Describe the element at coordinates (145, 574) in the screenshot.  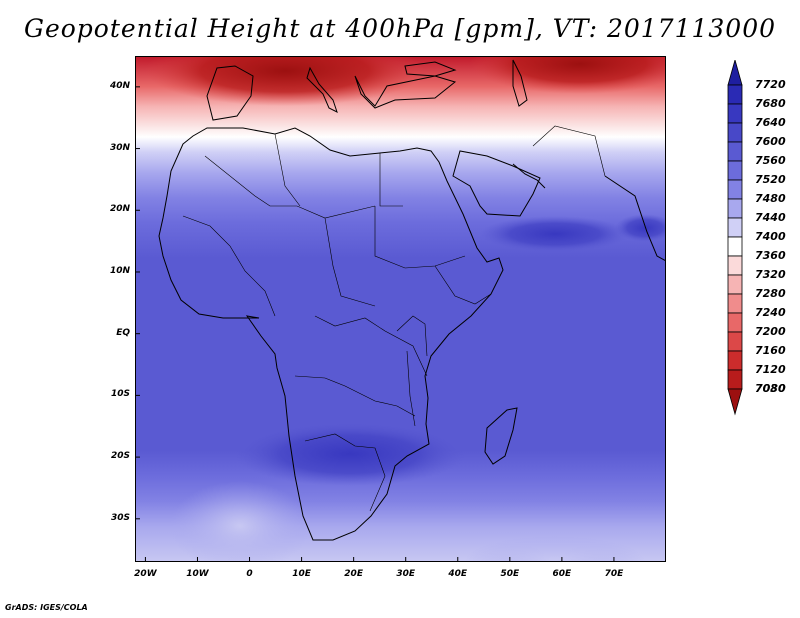
I see `lon-tick-label: 20W` at that location.